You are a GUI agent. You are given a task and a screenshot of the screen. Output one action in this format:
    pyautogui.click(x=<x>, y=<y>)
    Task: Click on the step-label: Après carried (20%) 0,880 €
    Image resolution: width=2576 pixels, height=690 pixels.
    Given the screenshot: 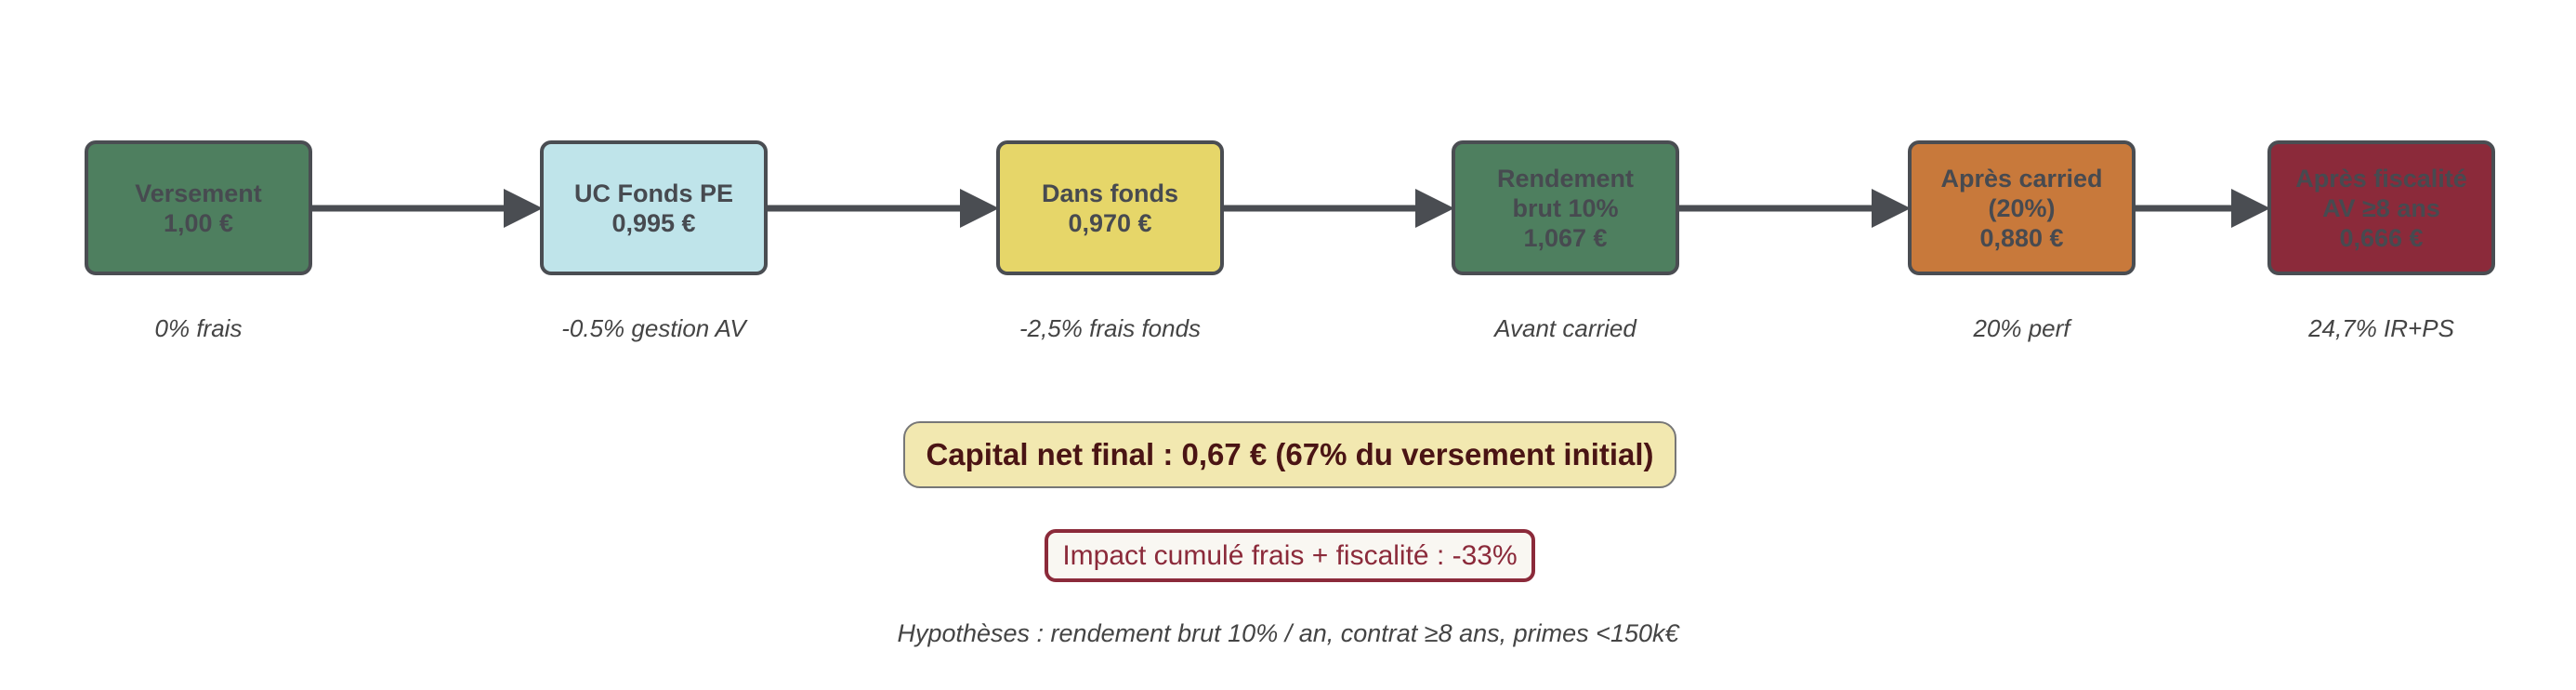 What is the action you would take?
    pyautogui.click(x=2021, y=208)
    